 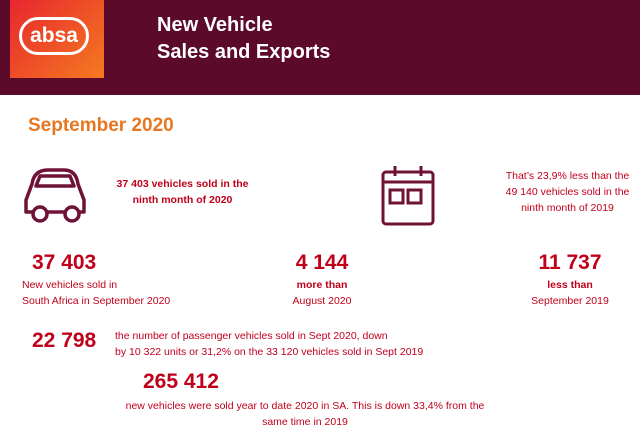 What do you see at coordinates (182, 184) in the screenshot?
I see `text-line: 37 403 vehicles sold in the` at bounding box center [182, 184].